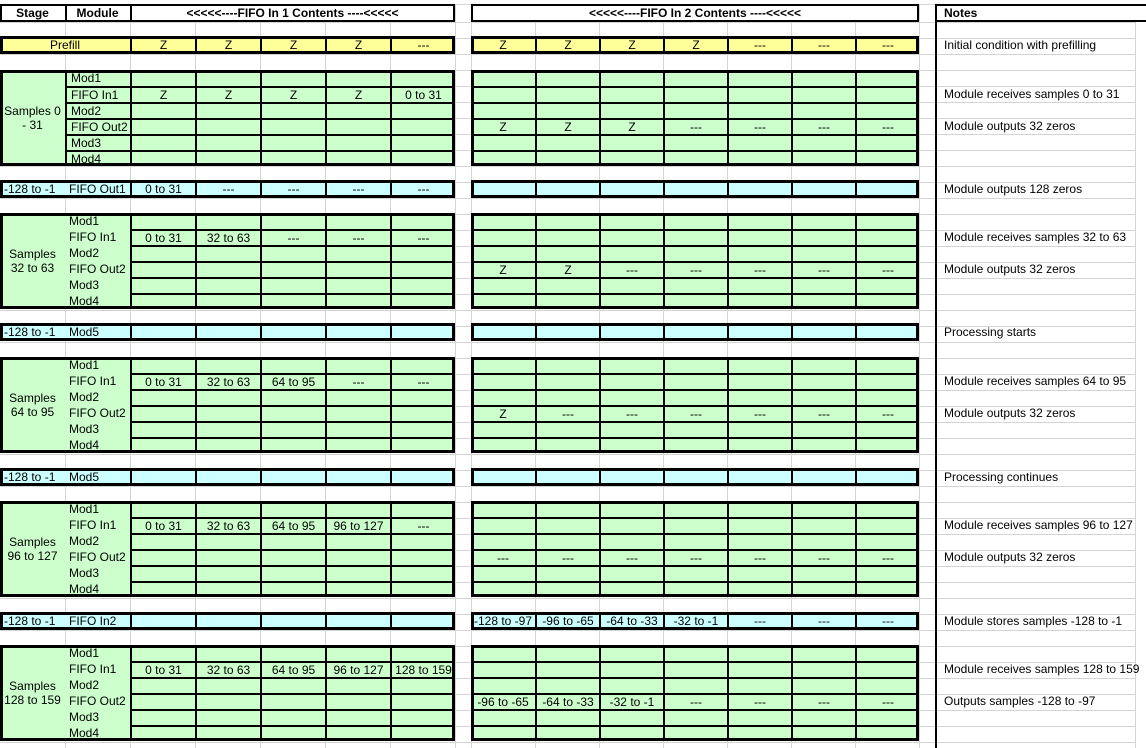 This screenshot has width=1146, height=748. What do you see at coordinates (227, 94) in the screenshot?
I see `fifo1-cell: Z` at bounding box center [227, 94].